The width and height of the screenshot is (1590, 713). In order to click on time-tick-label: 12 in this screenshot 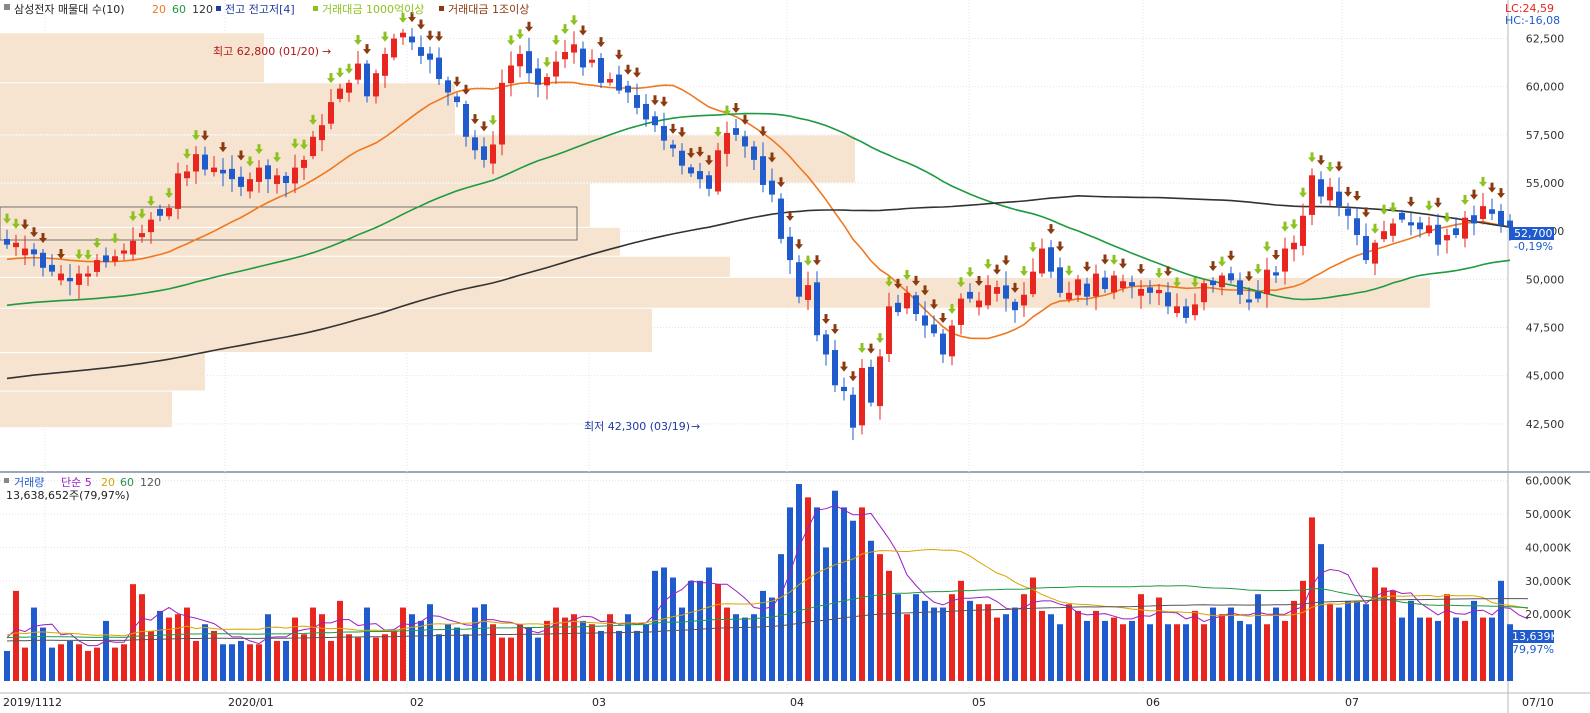, I will do `click(55, 702)`.